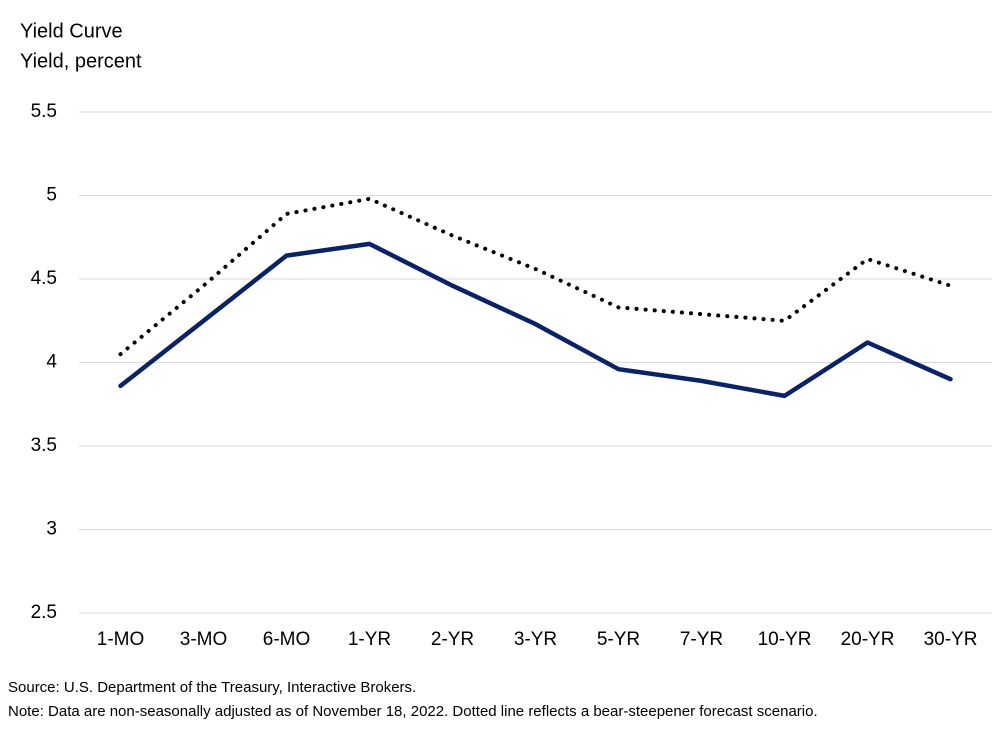  What do you see at coordinates (44, 111) in the screenshot?
I see `y-tick-label: 5.5` at bounding box center [44, 111].